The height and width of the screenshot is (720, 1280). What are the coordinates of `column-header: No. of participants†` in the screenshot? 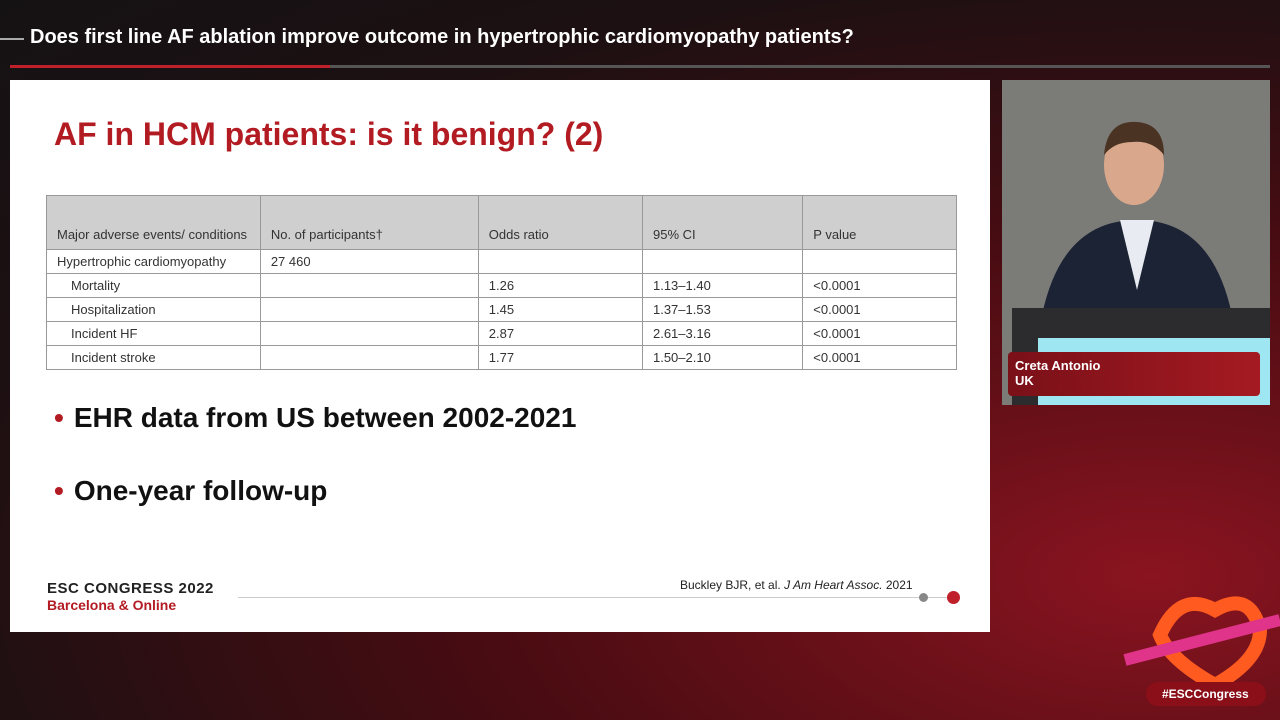 It's located at (369, 222).